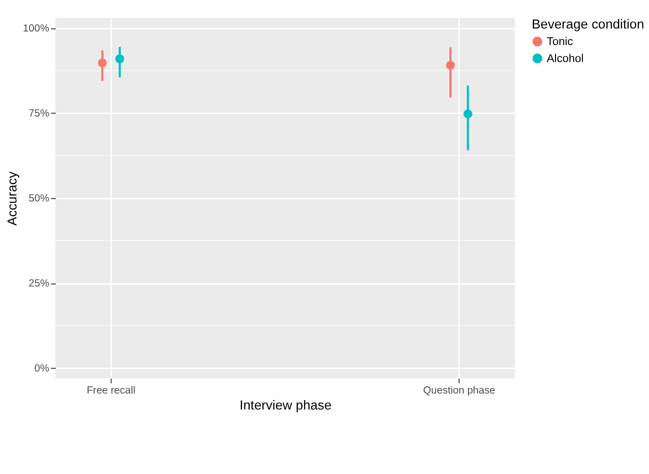 This screenshot has width=649, height=474. Describe the element at coordinates (588, 24) in the screenshot. I see `legend-title: Beverage condition` at that location.